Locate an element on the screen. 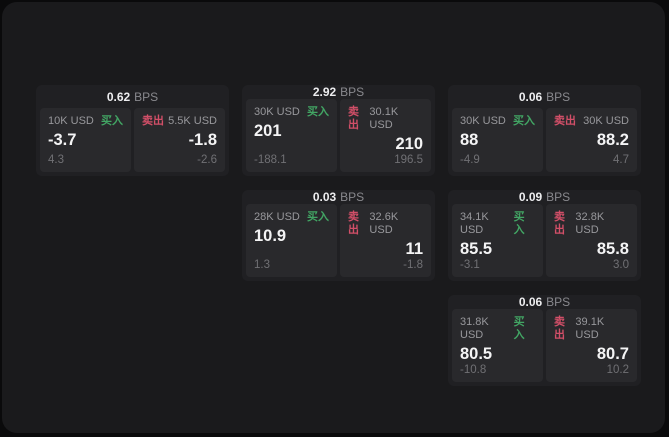 The height and width of the screenshot is (437, 669). quote-card: 0.06 BPS 30K USD 买入 88 -4.9 卖出 30K USD is located at coordinates (544, 130).